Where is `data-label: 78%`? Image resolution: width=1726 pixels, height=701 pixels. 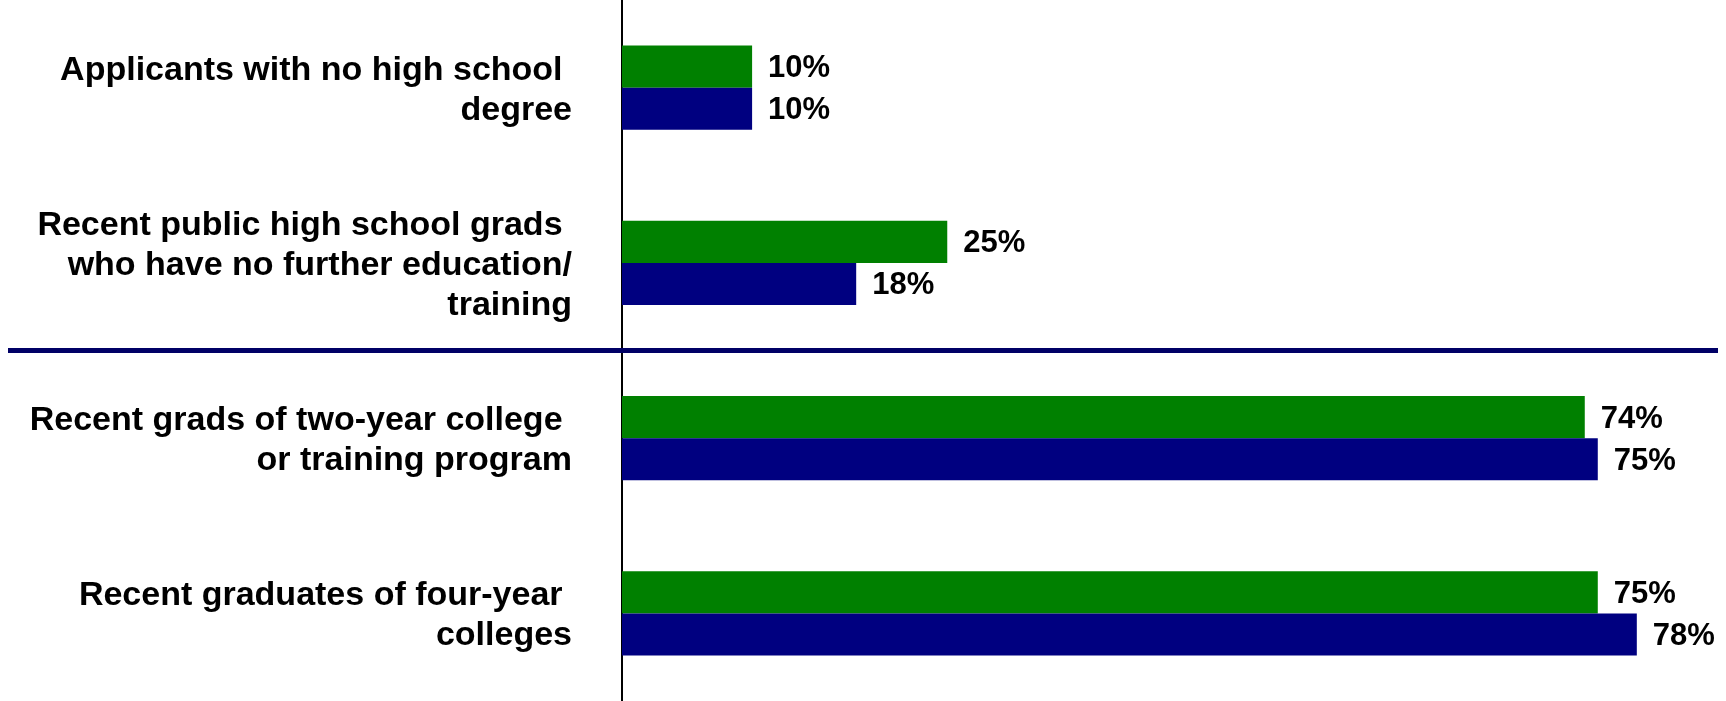 data-label: 78% is located at coordinates (1683, 634).